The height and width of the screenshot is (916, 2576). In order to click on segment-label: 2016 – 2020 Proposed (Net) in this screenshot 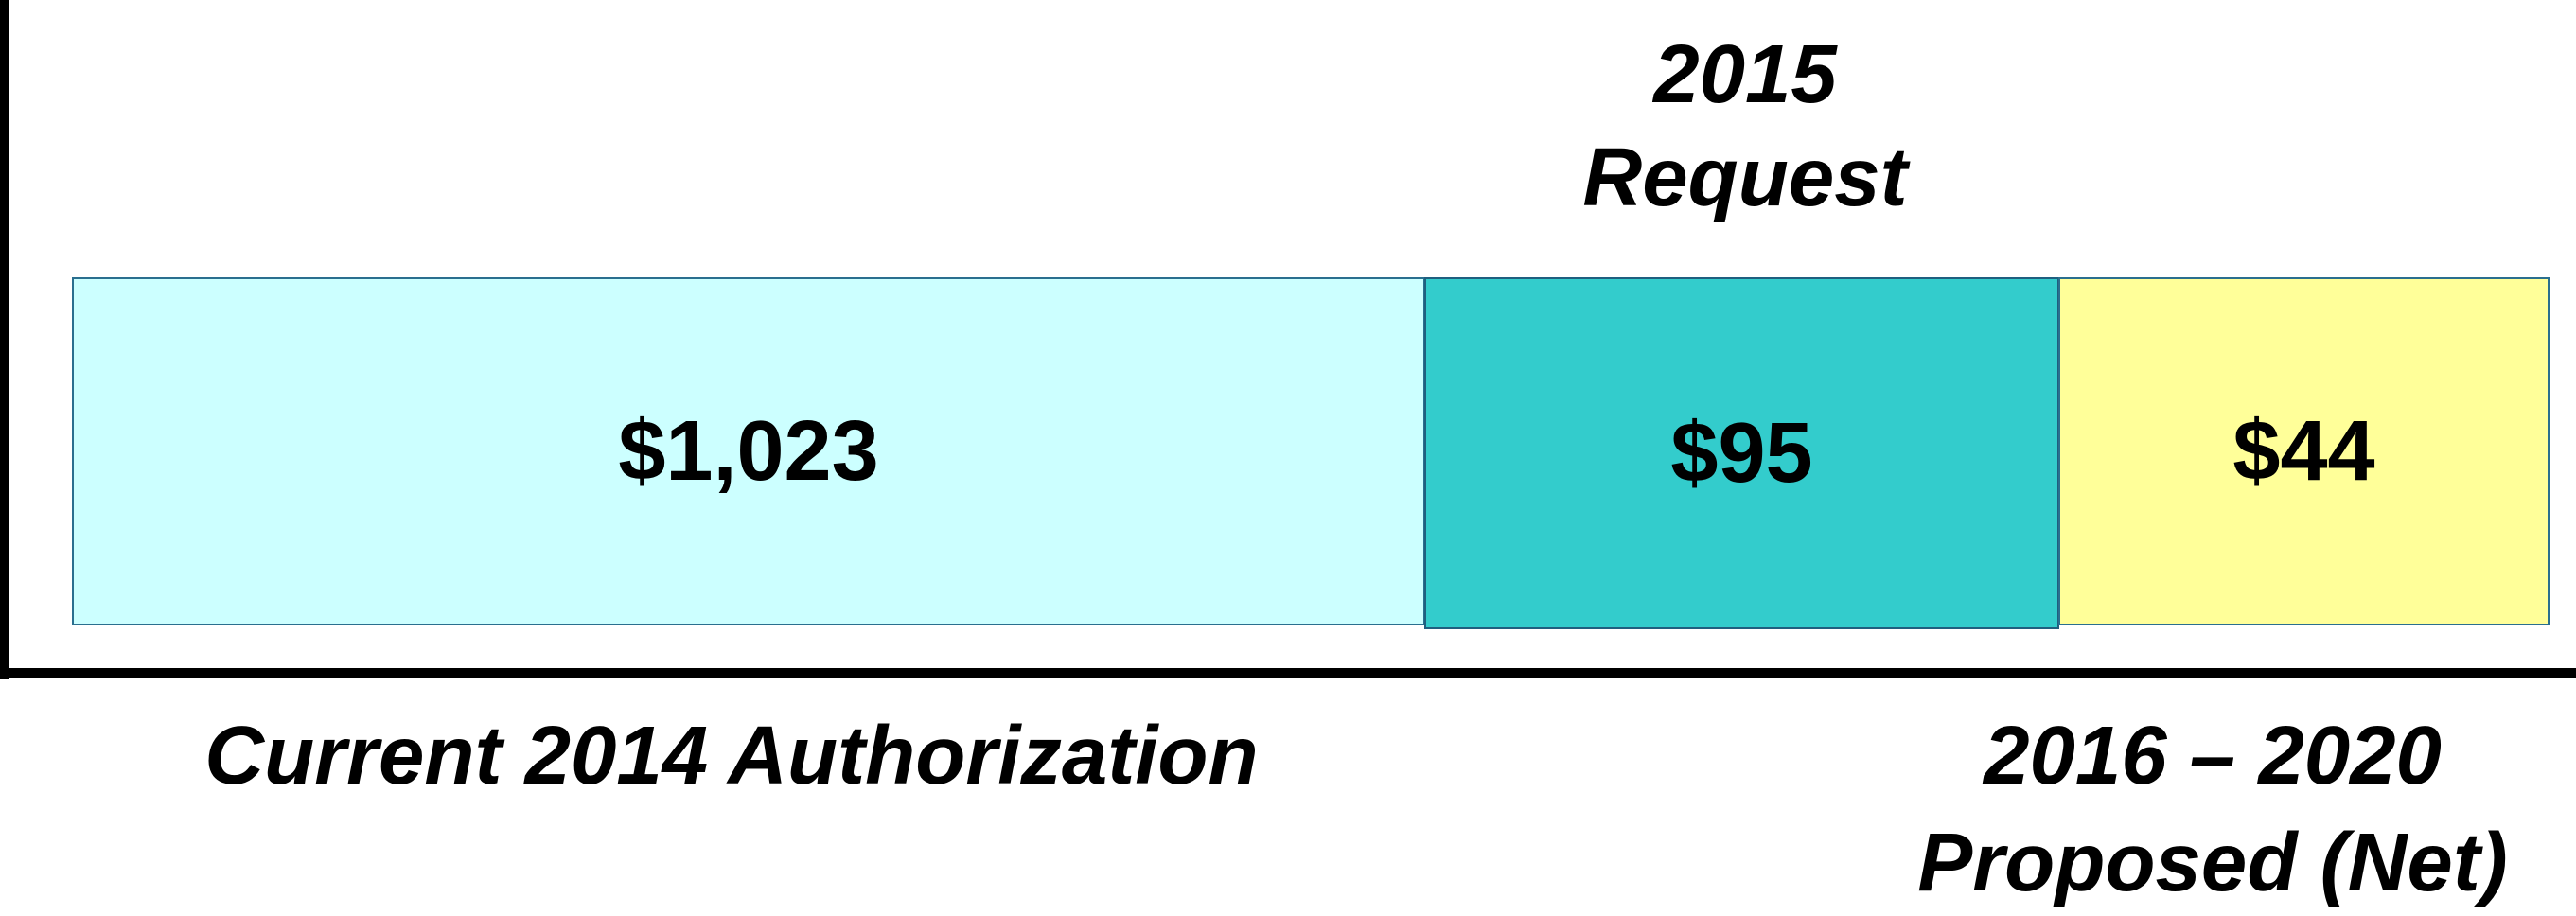, I will do `click(2212, 809)`.